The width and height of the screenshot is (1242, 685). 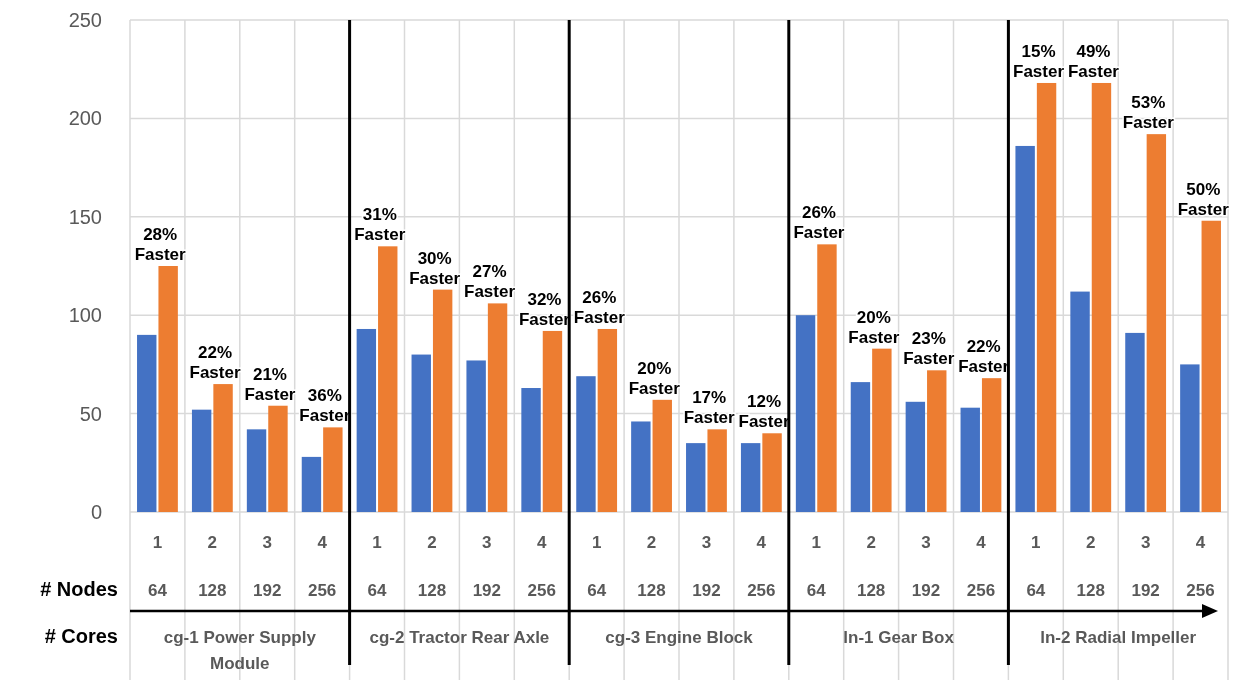 What do you see at coordinates (85, 118) in the screenshot?
I see `y-tick-label: 200` at bounding box center [85, 118].